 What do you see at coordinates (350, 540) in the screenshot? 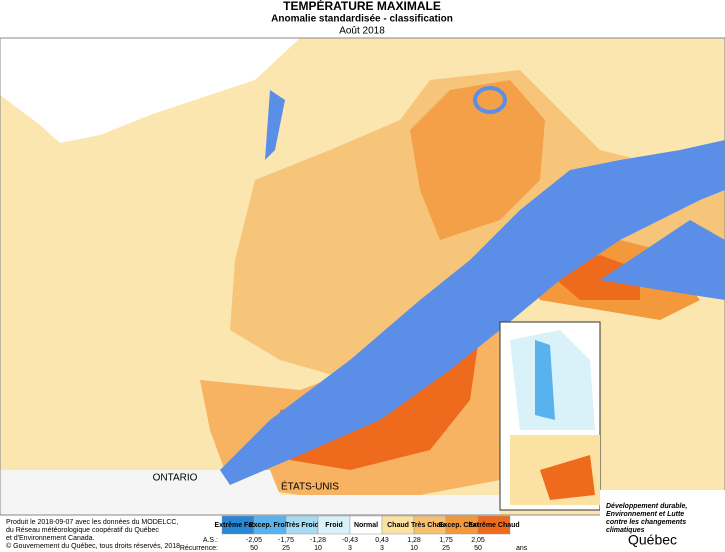
I see `as-value: -0,43` at bounding box center [350, 540].